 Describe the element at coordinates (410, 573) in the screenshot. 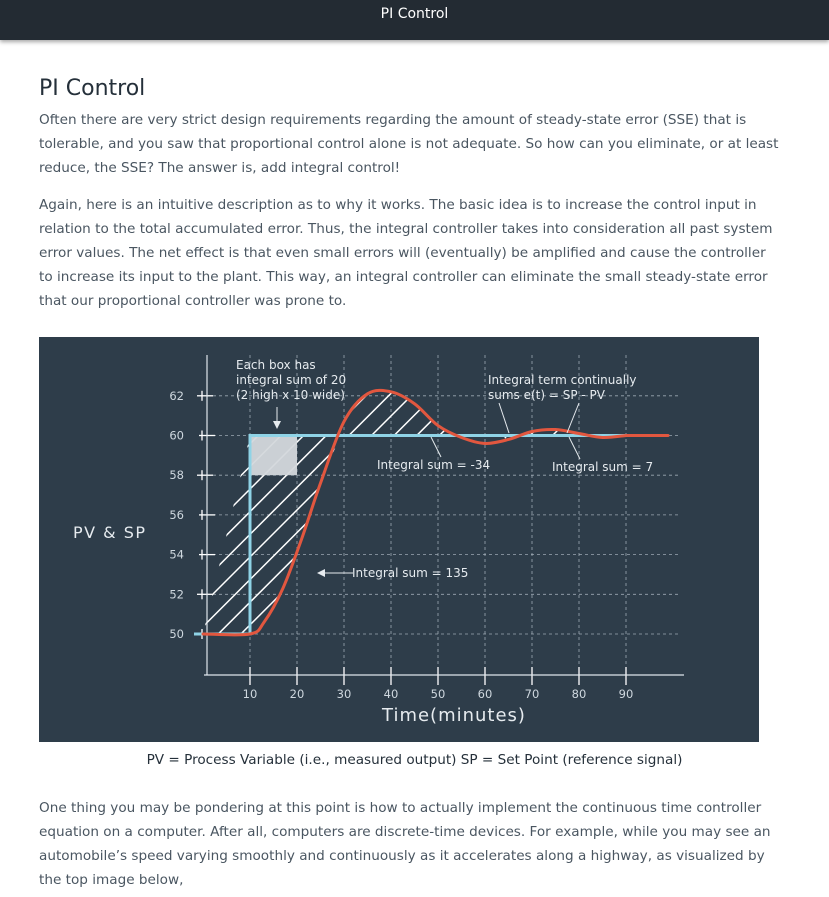

I see `annotation-sum-135: Integral sum = 135` at that location.